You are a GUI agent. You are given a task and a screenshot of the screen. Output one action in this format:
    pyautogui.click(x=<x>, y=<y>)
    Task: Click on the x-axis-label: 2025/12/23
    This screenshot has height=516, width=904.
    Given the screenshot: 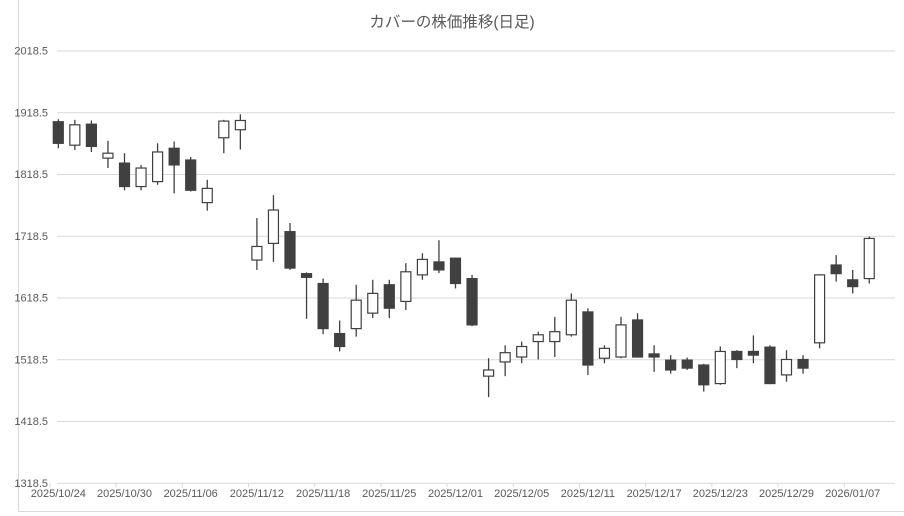 What is the action you would take?
    pyautogui.click(x=720, y=494)
    